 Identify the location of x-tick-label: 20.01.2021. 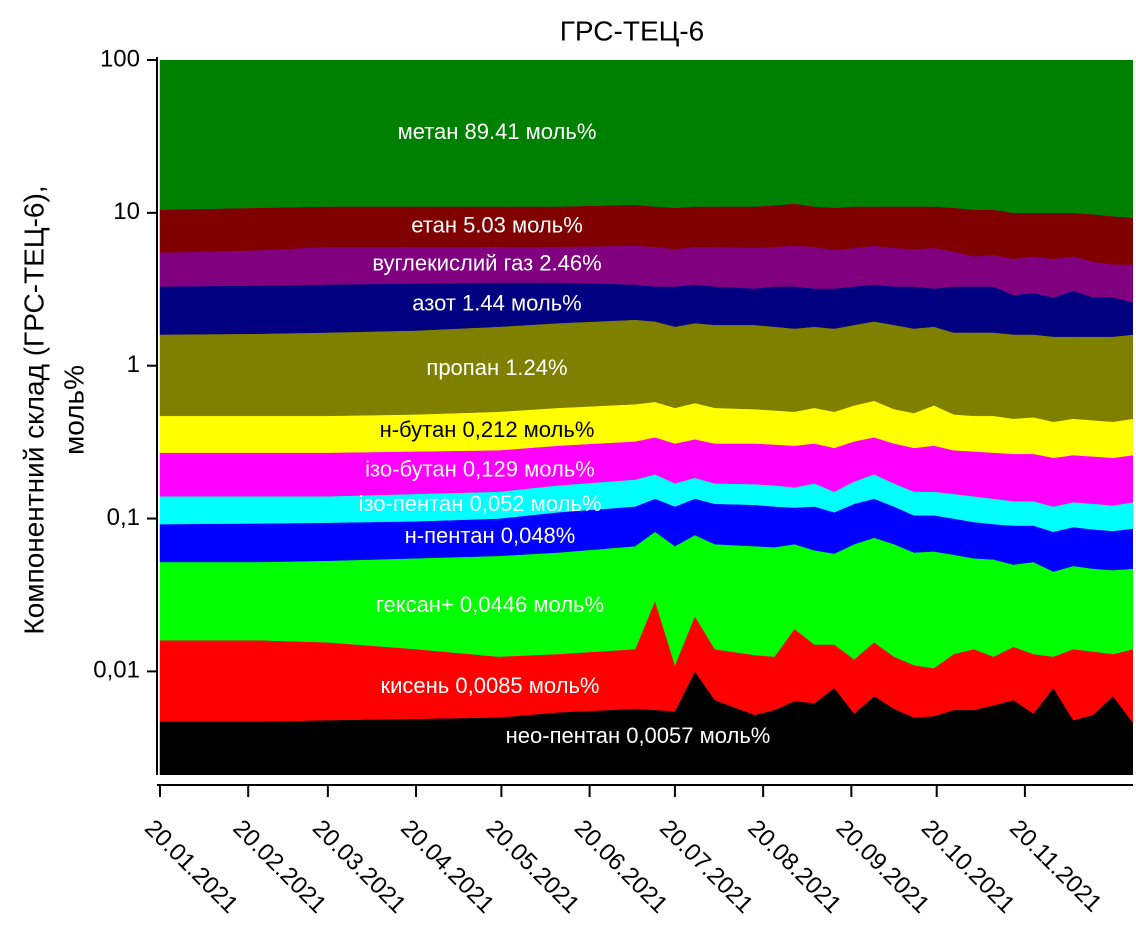
(191, 867).